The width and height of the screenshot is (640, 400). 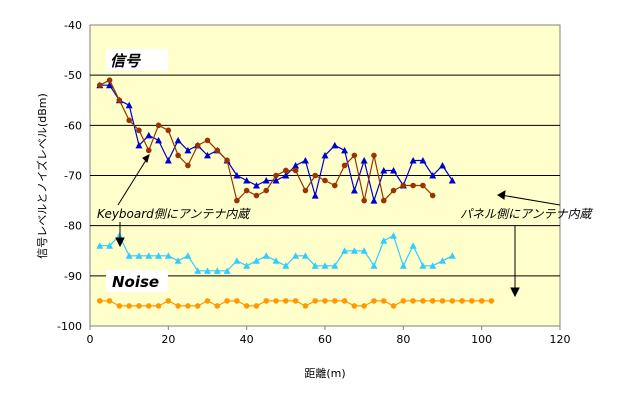 I want to click on keyboard-annotation: Keyboard側にアンテナ内蔵, so click(x=174, y=214).